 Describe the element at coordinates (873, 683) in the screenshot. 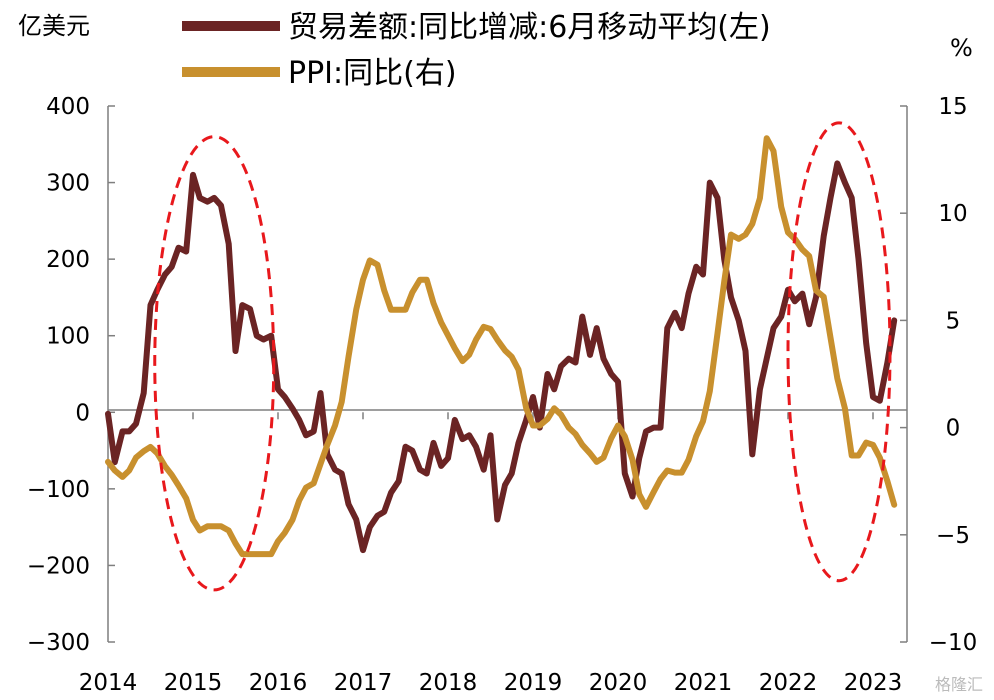

I see `x-tick-label: 2023` at that location.